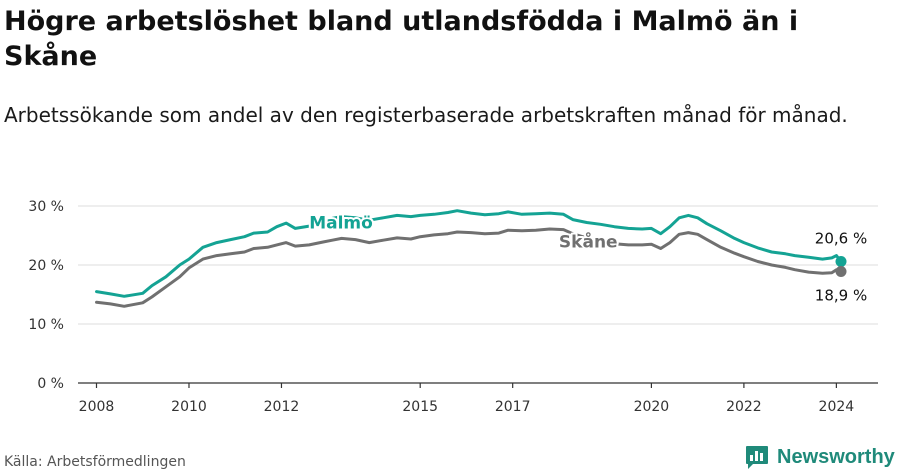  What do you see at coordinates (841, 238) in the screenshot?
I see `data-label-malmo: 20,6 %` at bounding box center [841, 238].